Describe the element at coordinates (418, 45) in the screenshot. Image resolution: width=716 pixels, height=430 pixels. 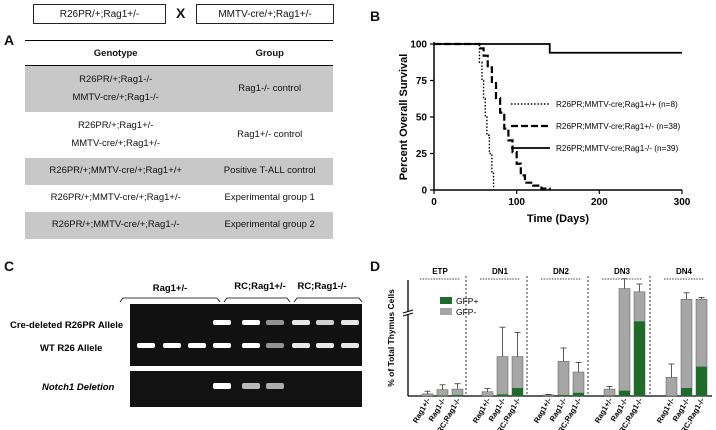
I see `y-tick-label: 100` at that location.